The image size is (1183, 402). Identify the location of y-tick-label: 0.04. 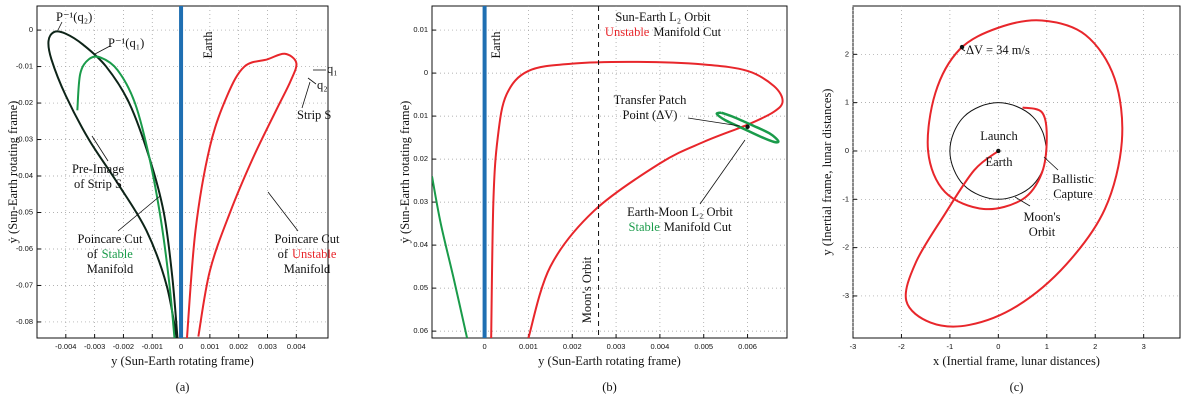
(420, 244).